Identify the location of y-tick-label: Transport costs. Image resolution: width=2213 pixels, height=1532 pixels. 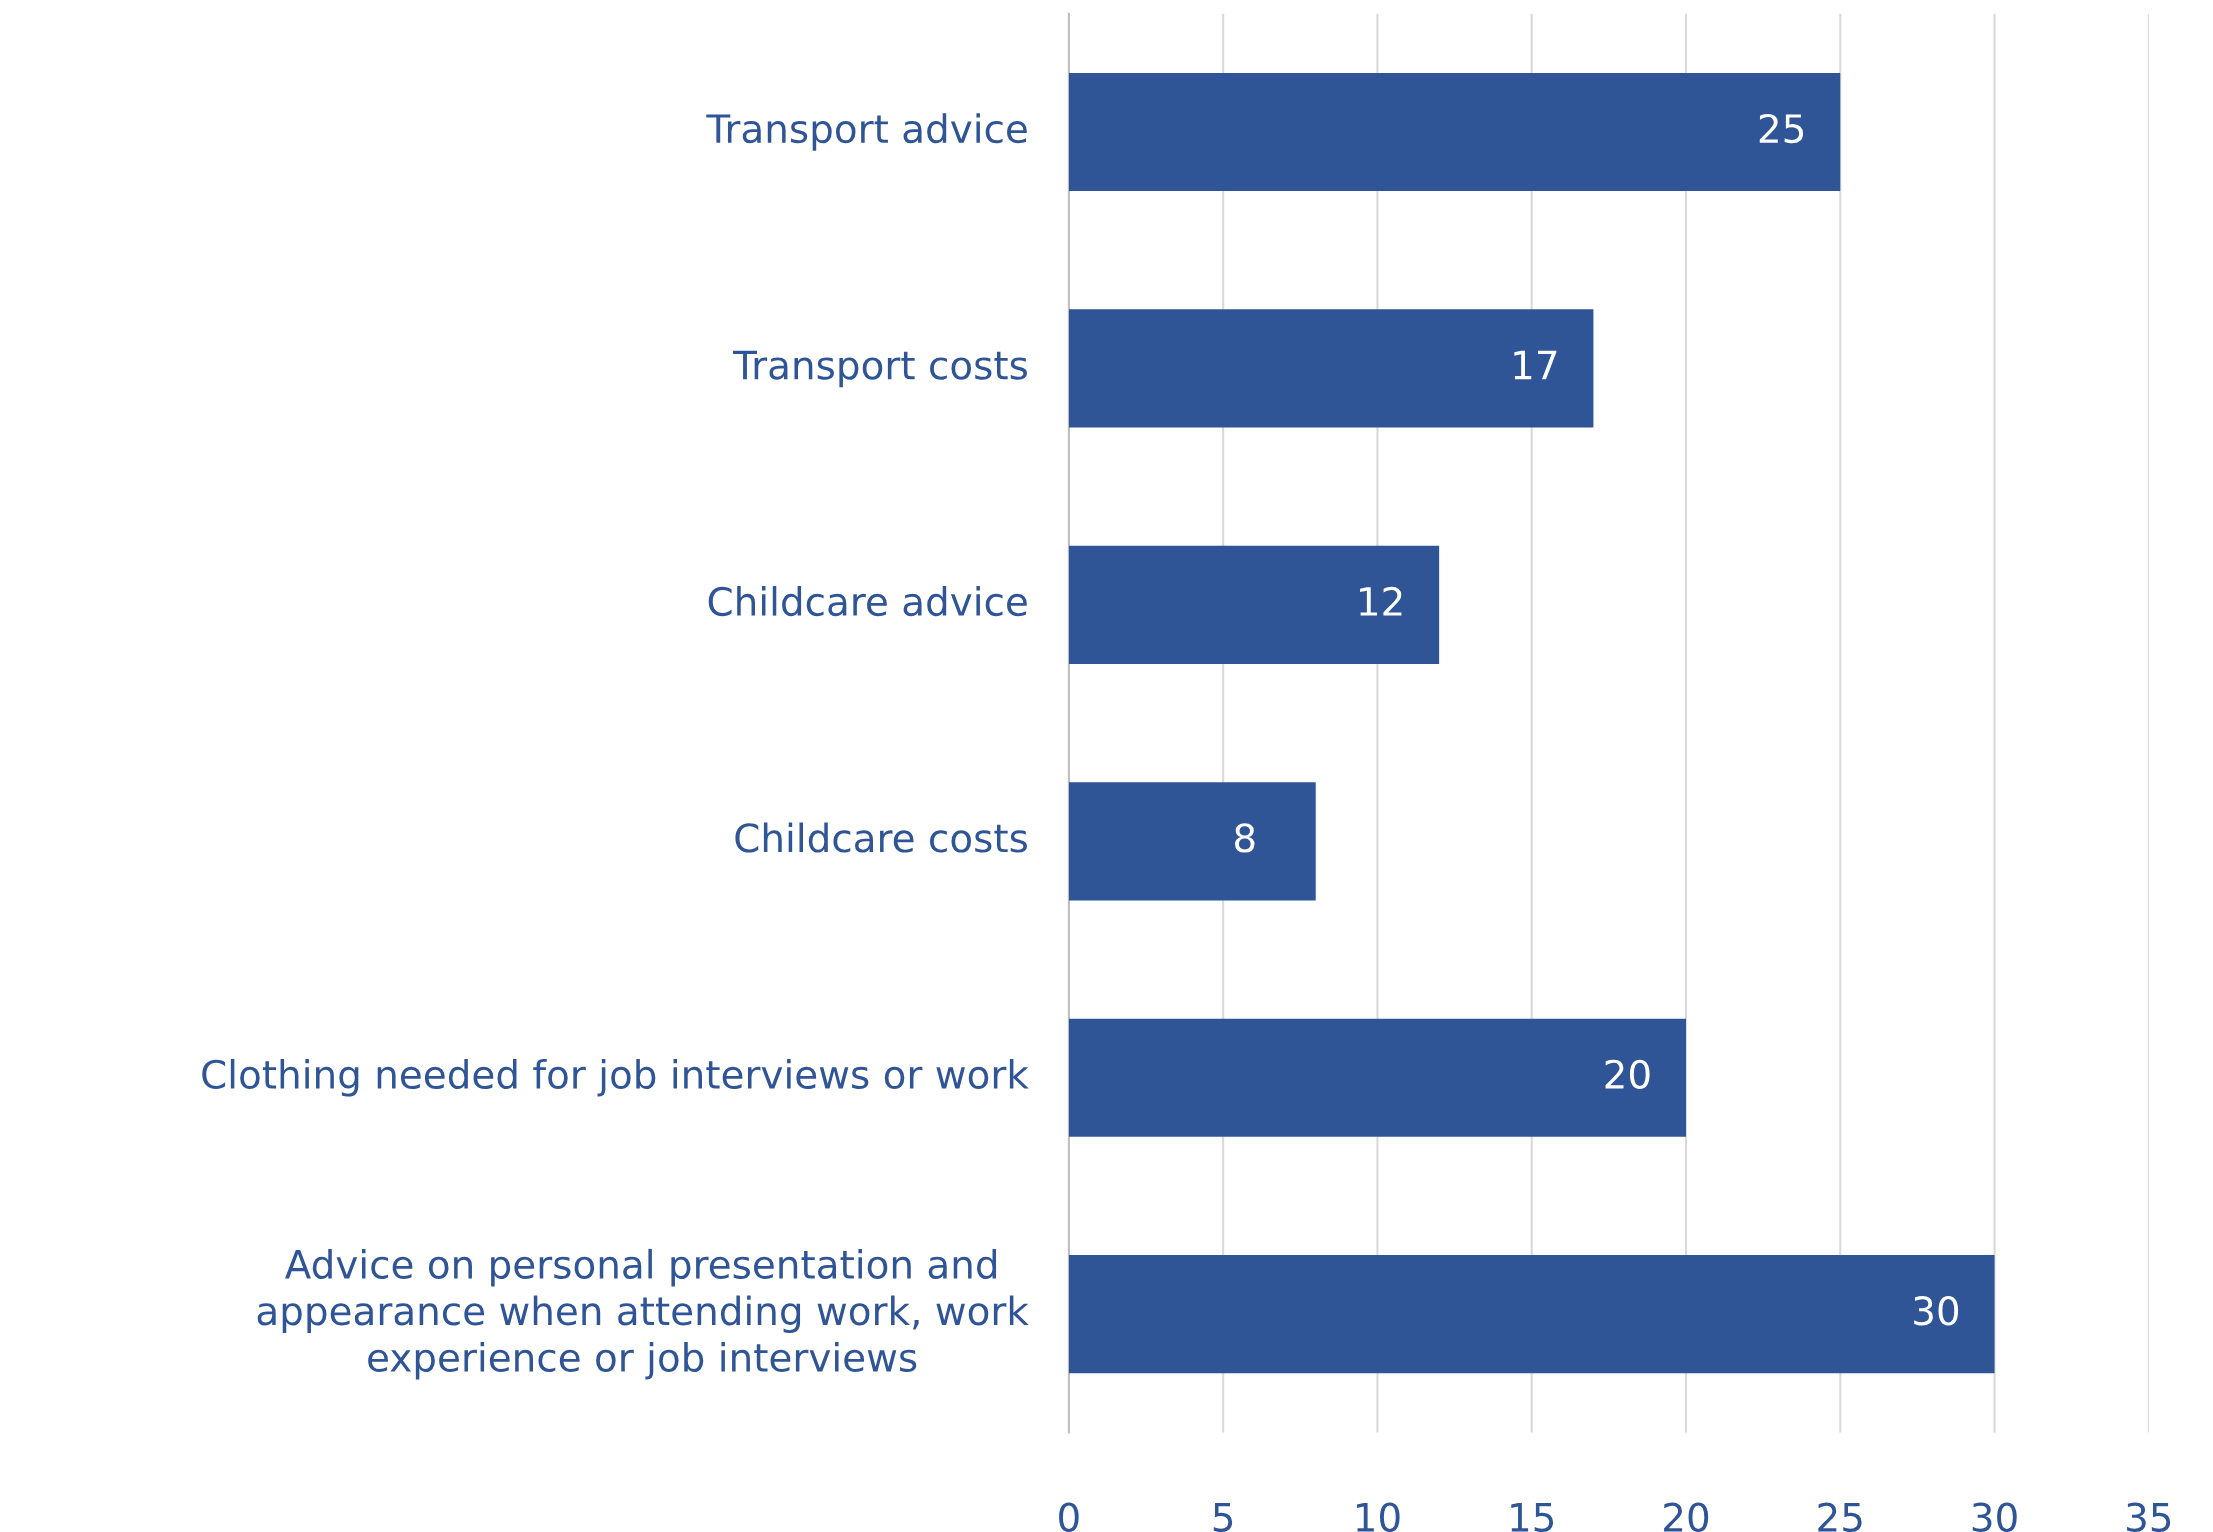
(880, 369).